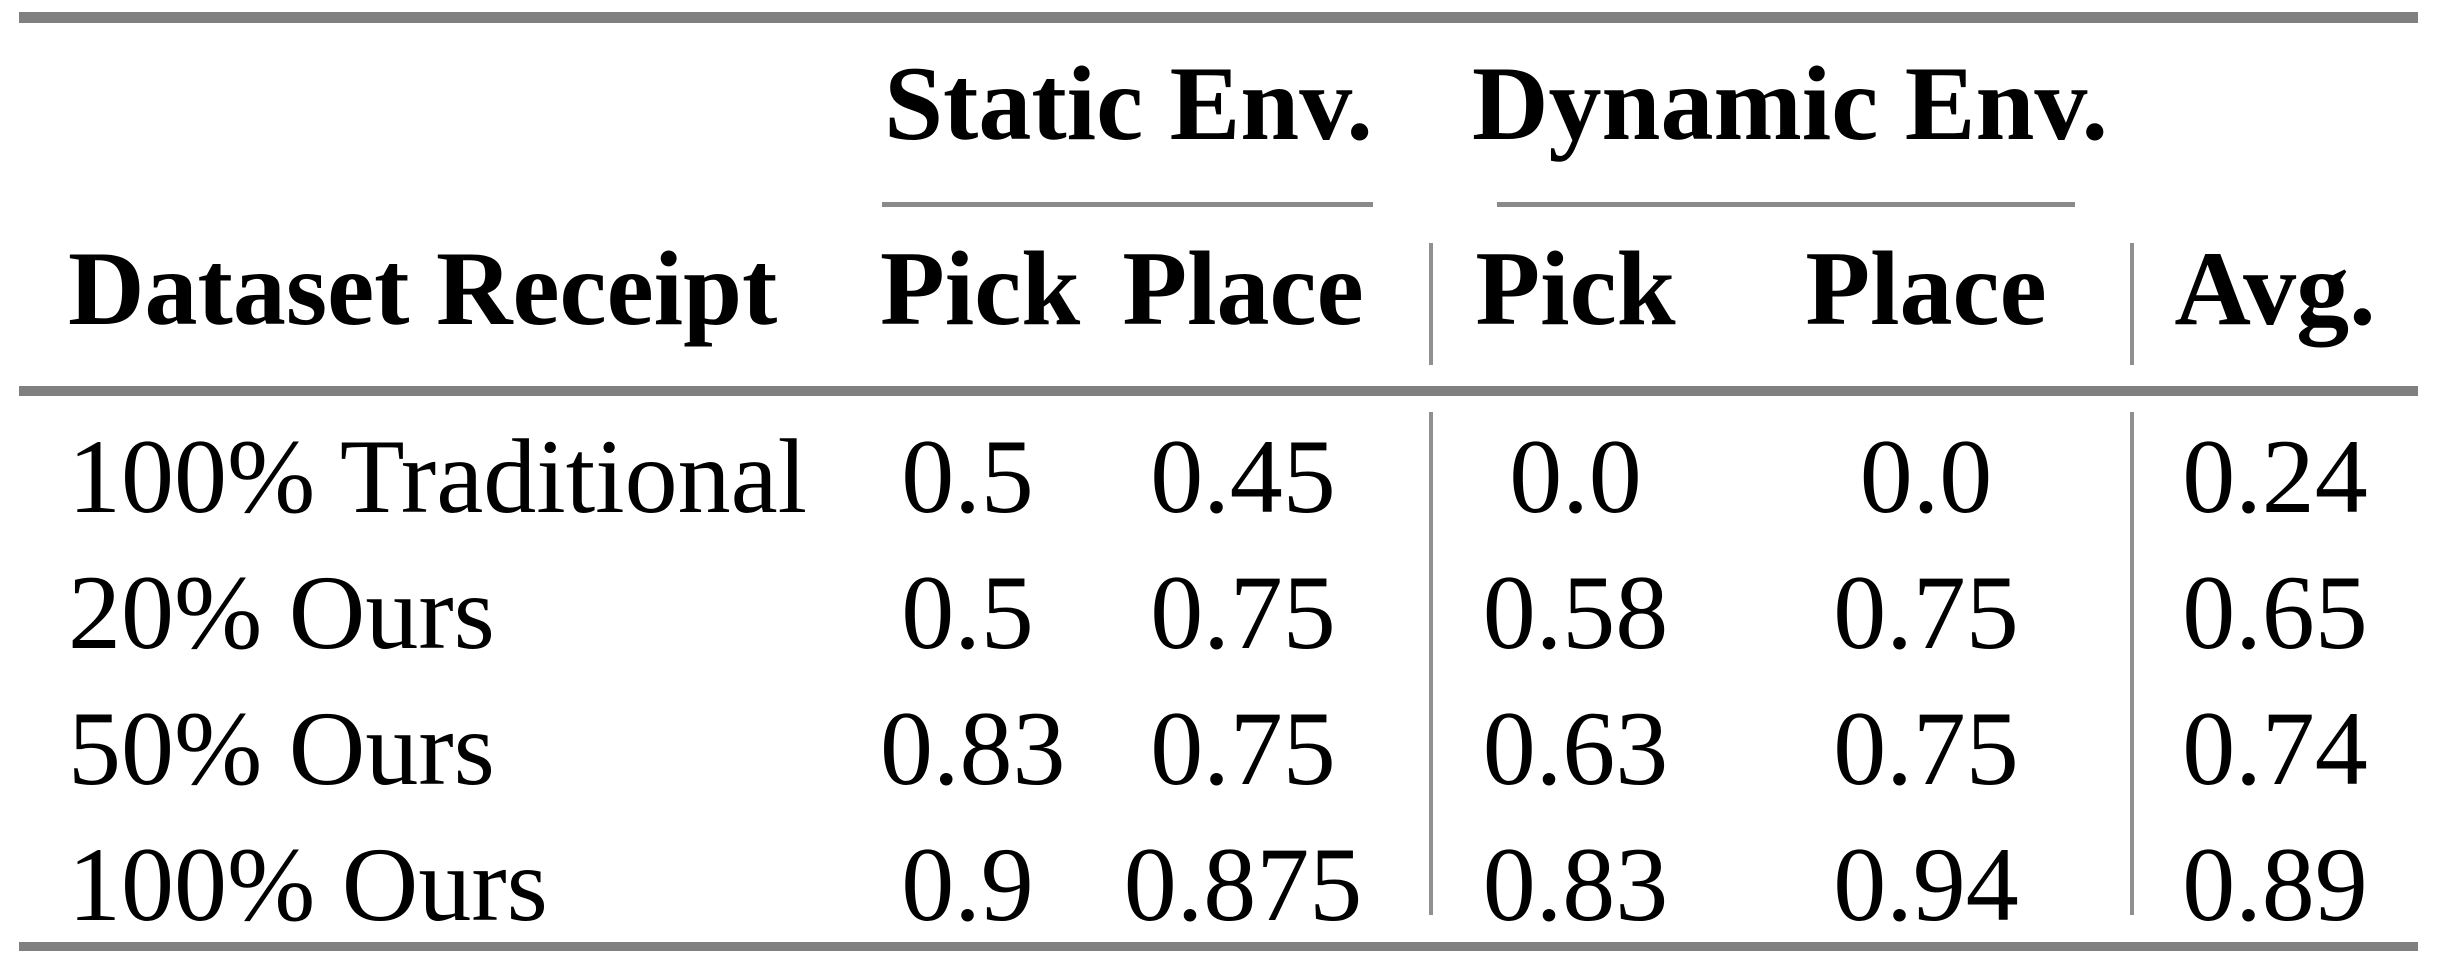 The image size is (2440, 966). What do you see at coordinates (2275, 476) in the screenshot?
I see `cell-avg: 0.24` at bounding box center [2275, 476].